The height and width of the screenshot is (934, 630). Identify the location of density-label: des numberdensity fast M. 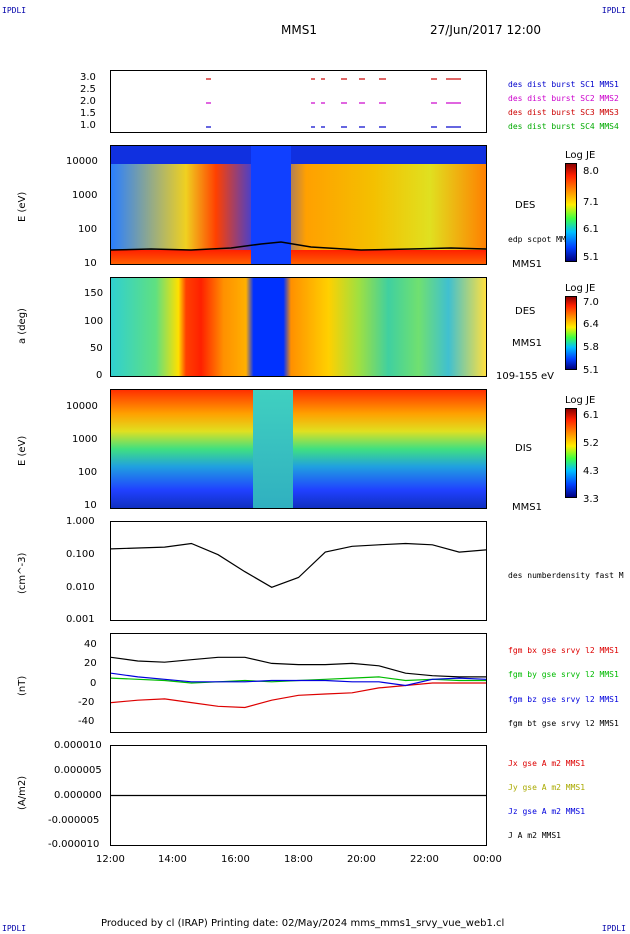
(566, 575).